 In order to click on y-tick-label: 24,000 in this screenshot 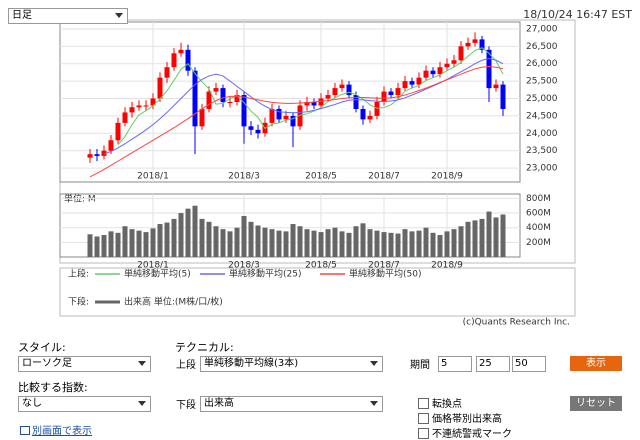, I will do `click(542, 134)`.